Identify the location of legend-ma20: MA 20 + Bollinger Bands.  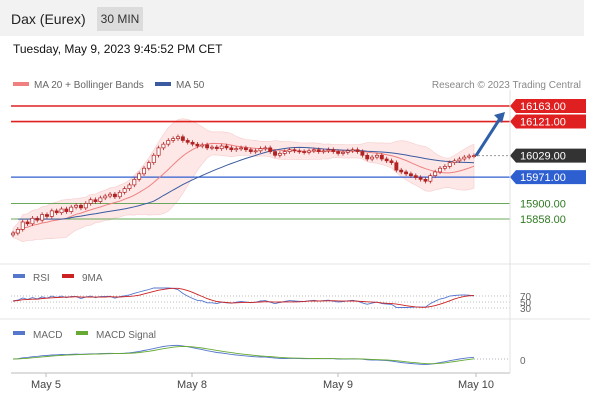
(78, 85).